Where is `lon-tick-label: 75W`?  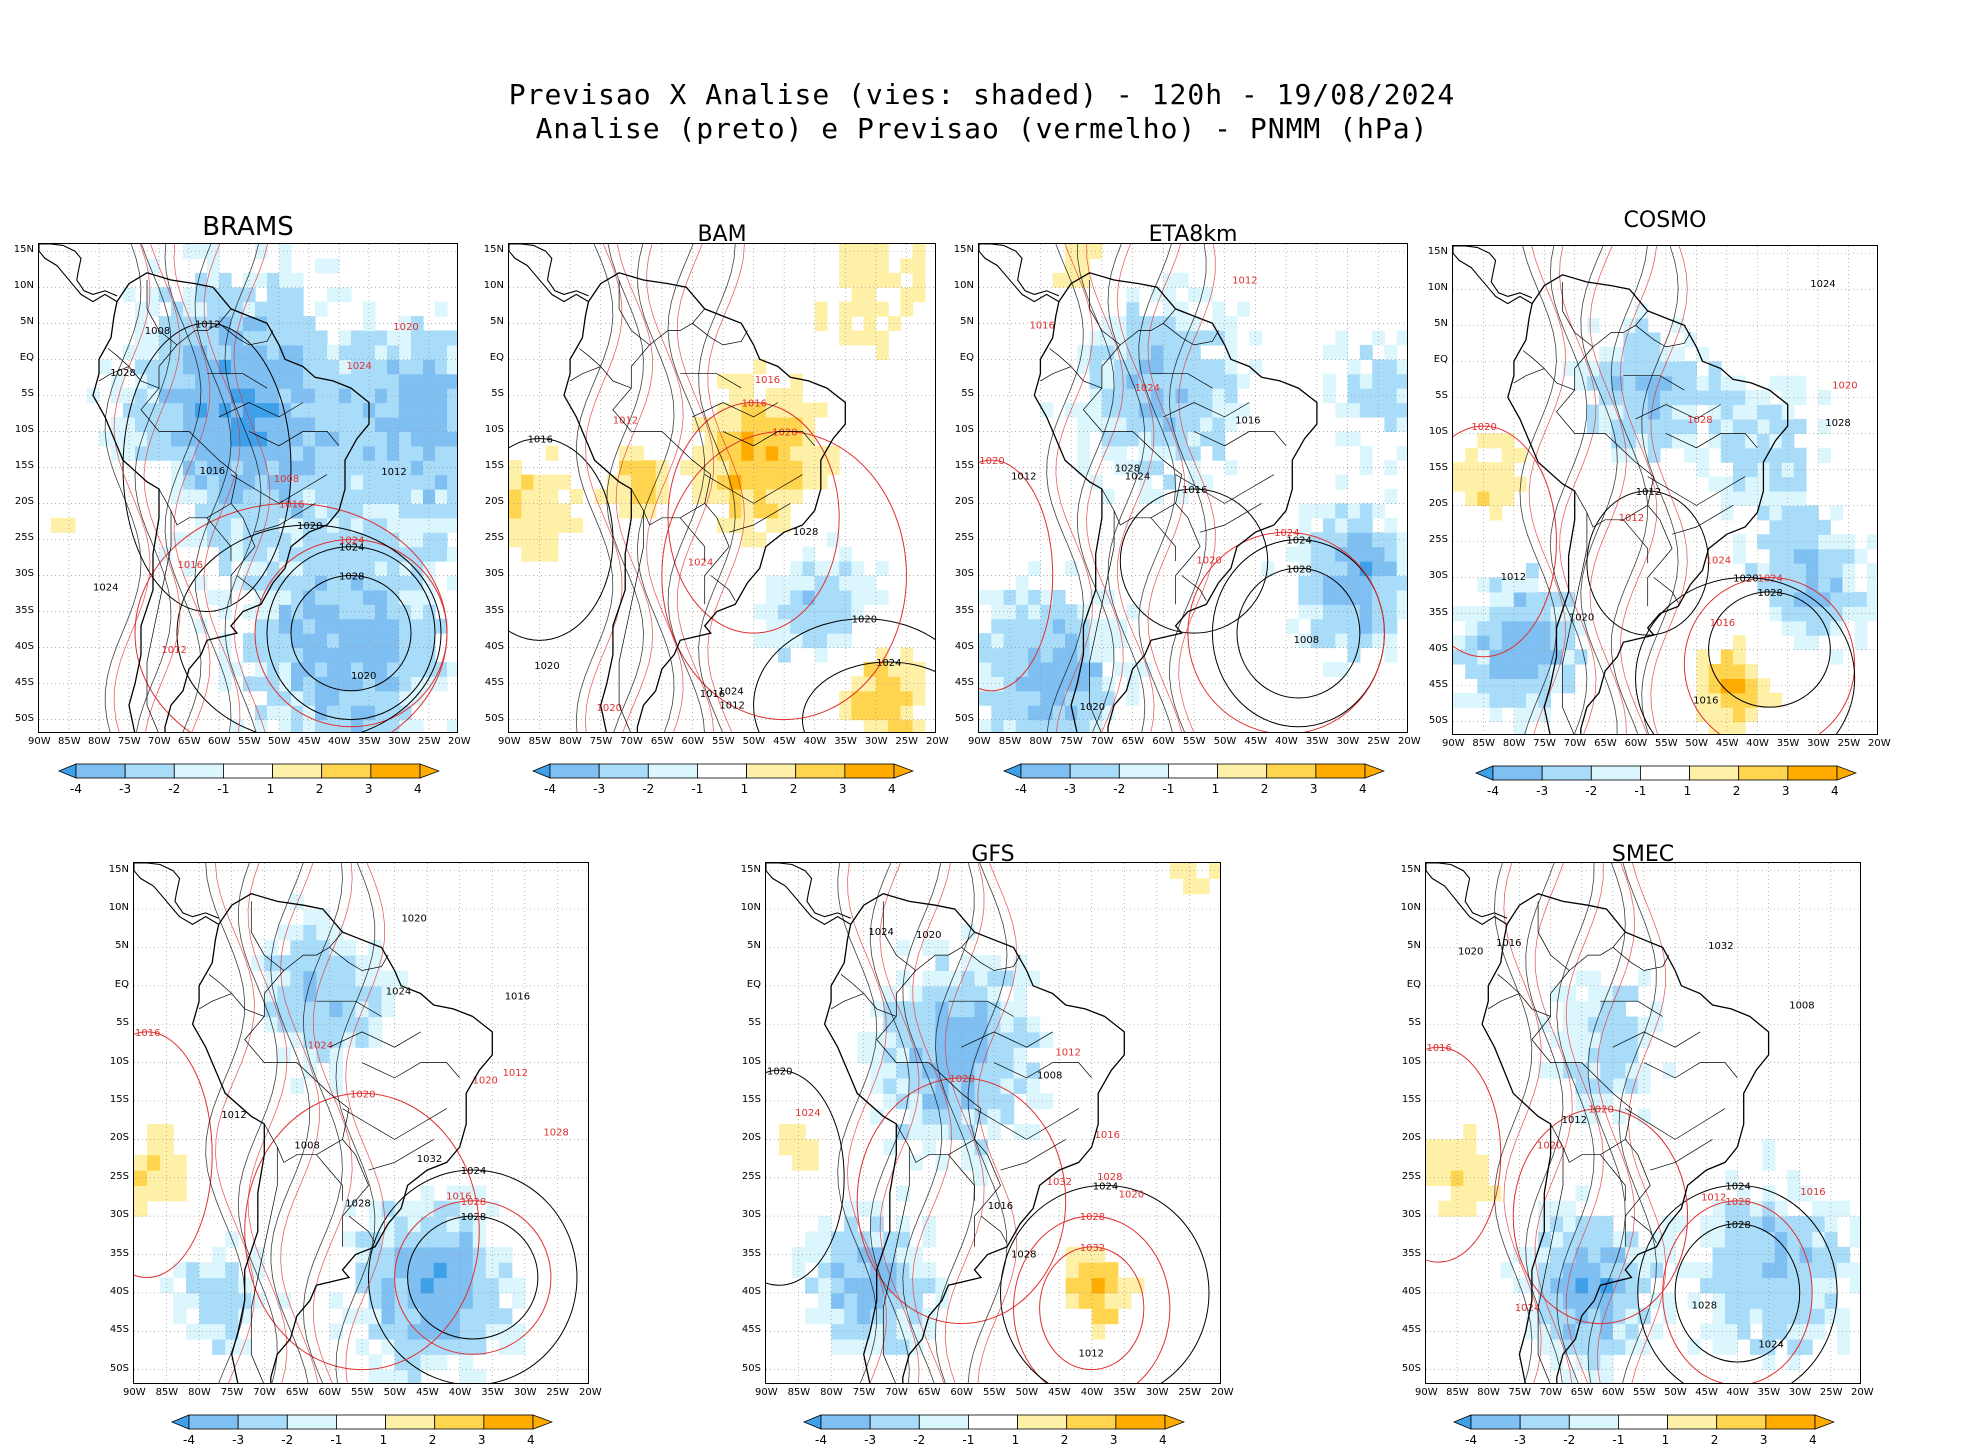
lon-tick-label: 75W is located at coordinates (232, 1392).